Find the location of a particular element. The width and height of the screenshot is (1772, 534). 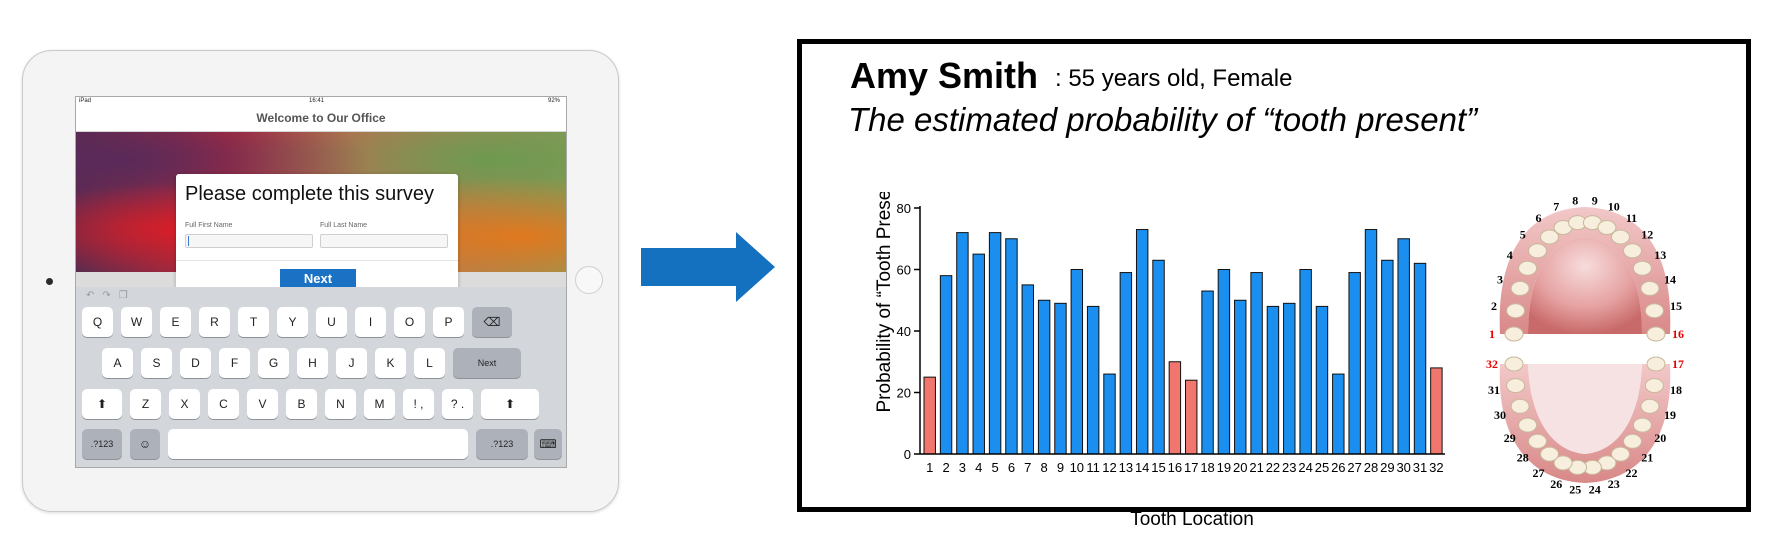

redo-icon: ↷ is located at coordinates (106, 295).